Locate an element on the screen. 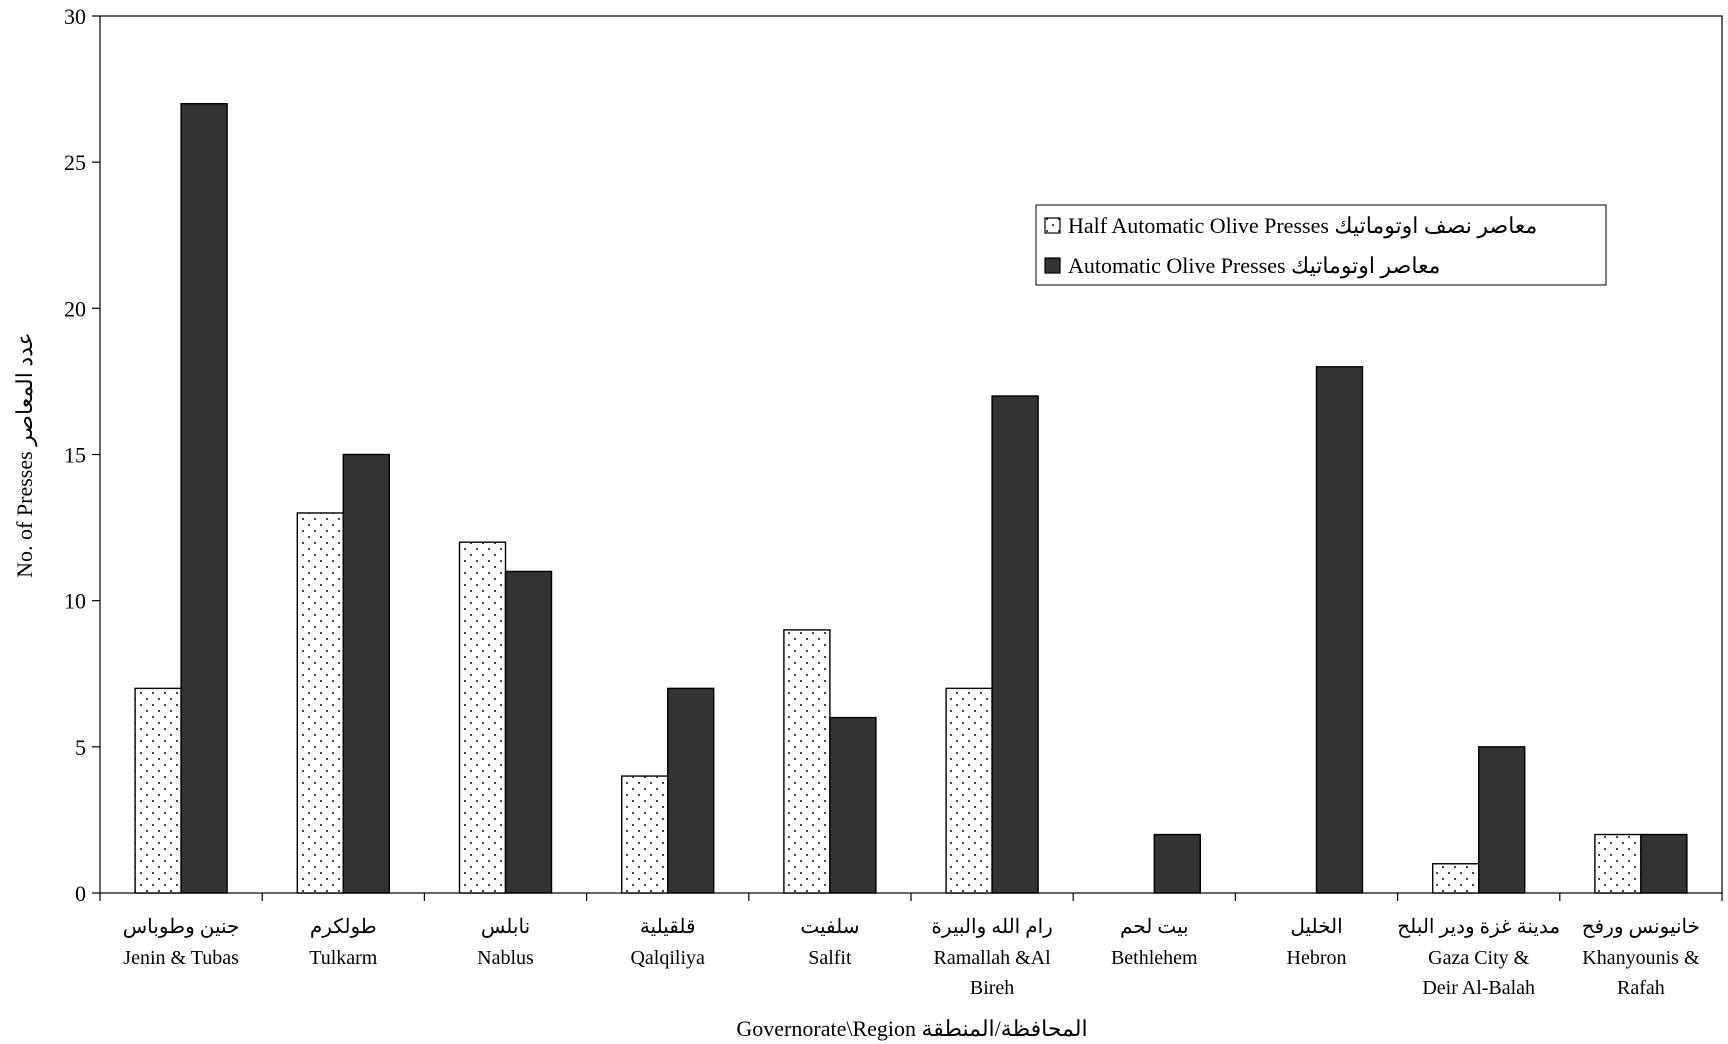  category-label-en: Khanyounis & is located at coordinates (1641, 958).